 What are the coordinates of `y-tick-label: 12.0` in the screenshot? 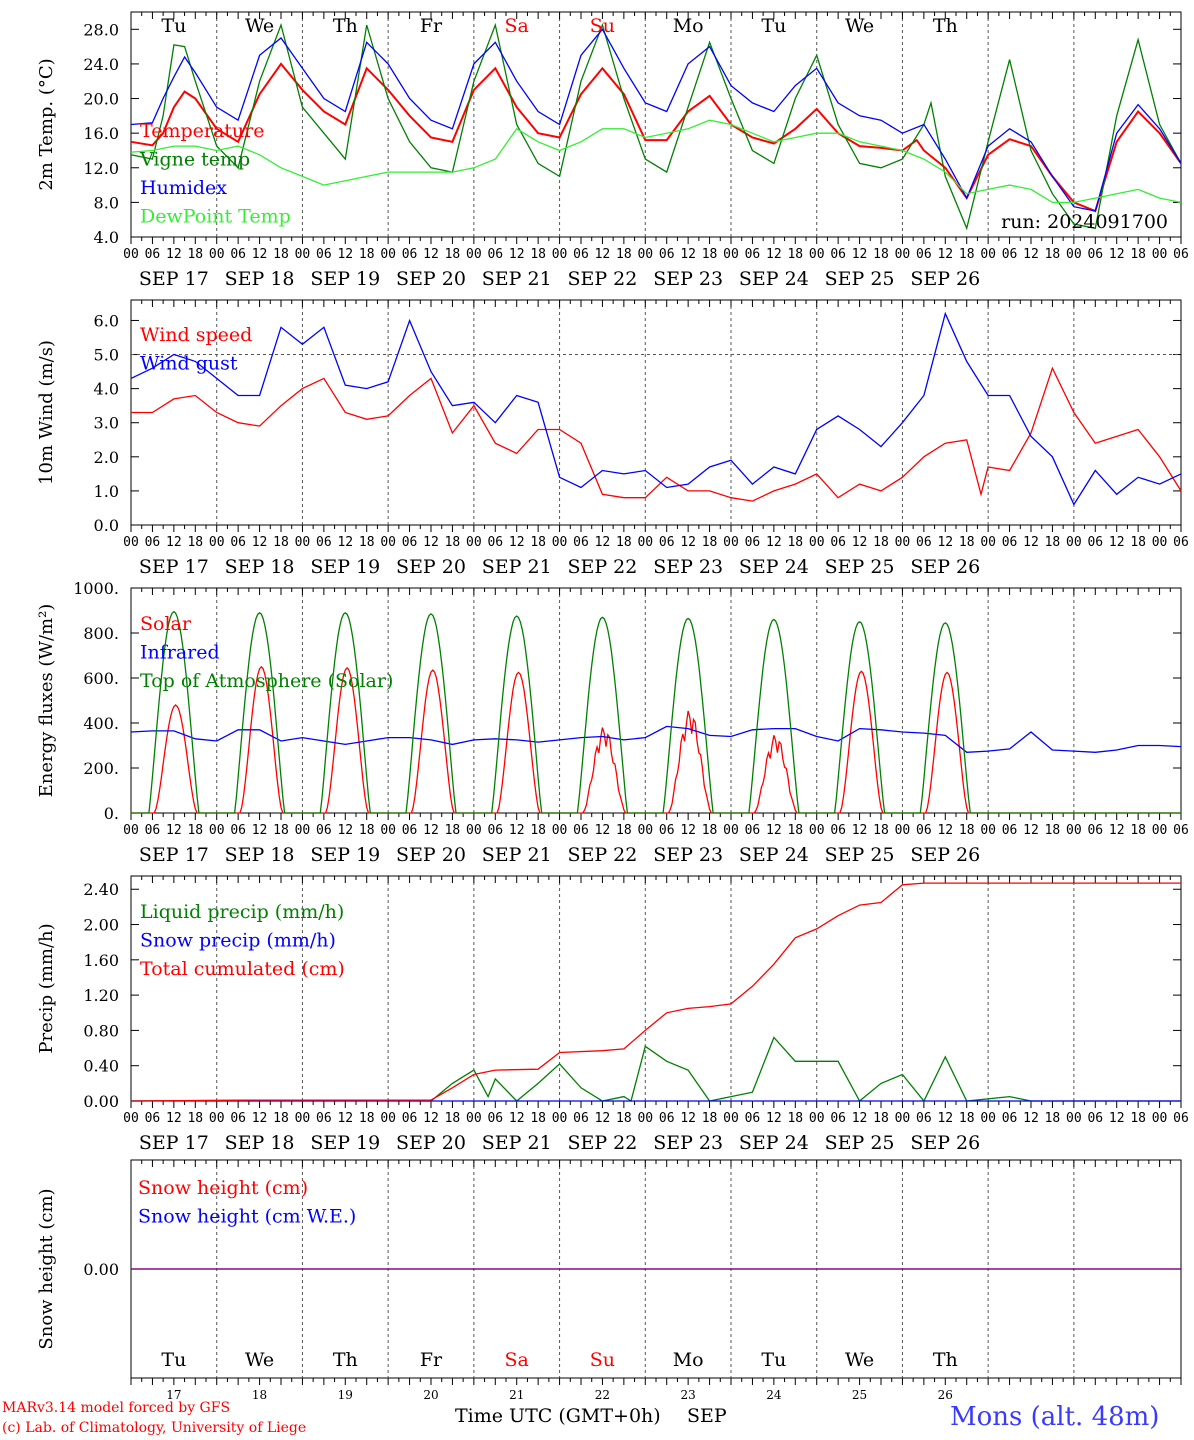 It's located at (101, 168).